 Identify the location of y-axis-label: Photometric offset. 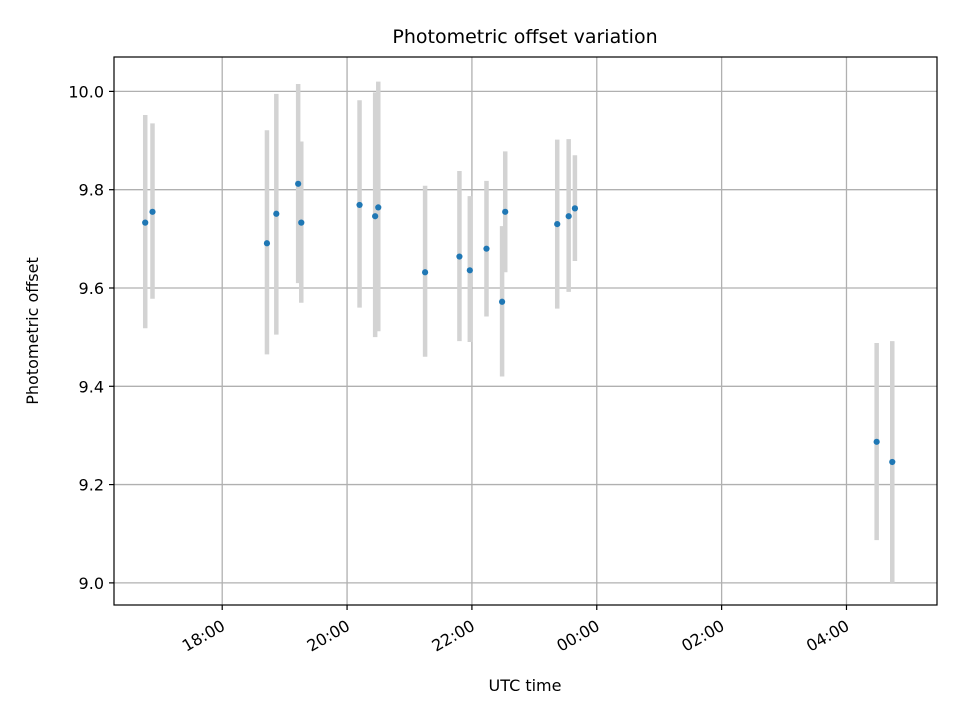
(32, 331).